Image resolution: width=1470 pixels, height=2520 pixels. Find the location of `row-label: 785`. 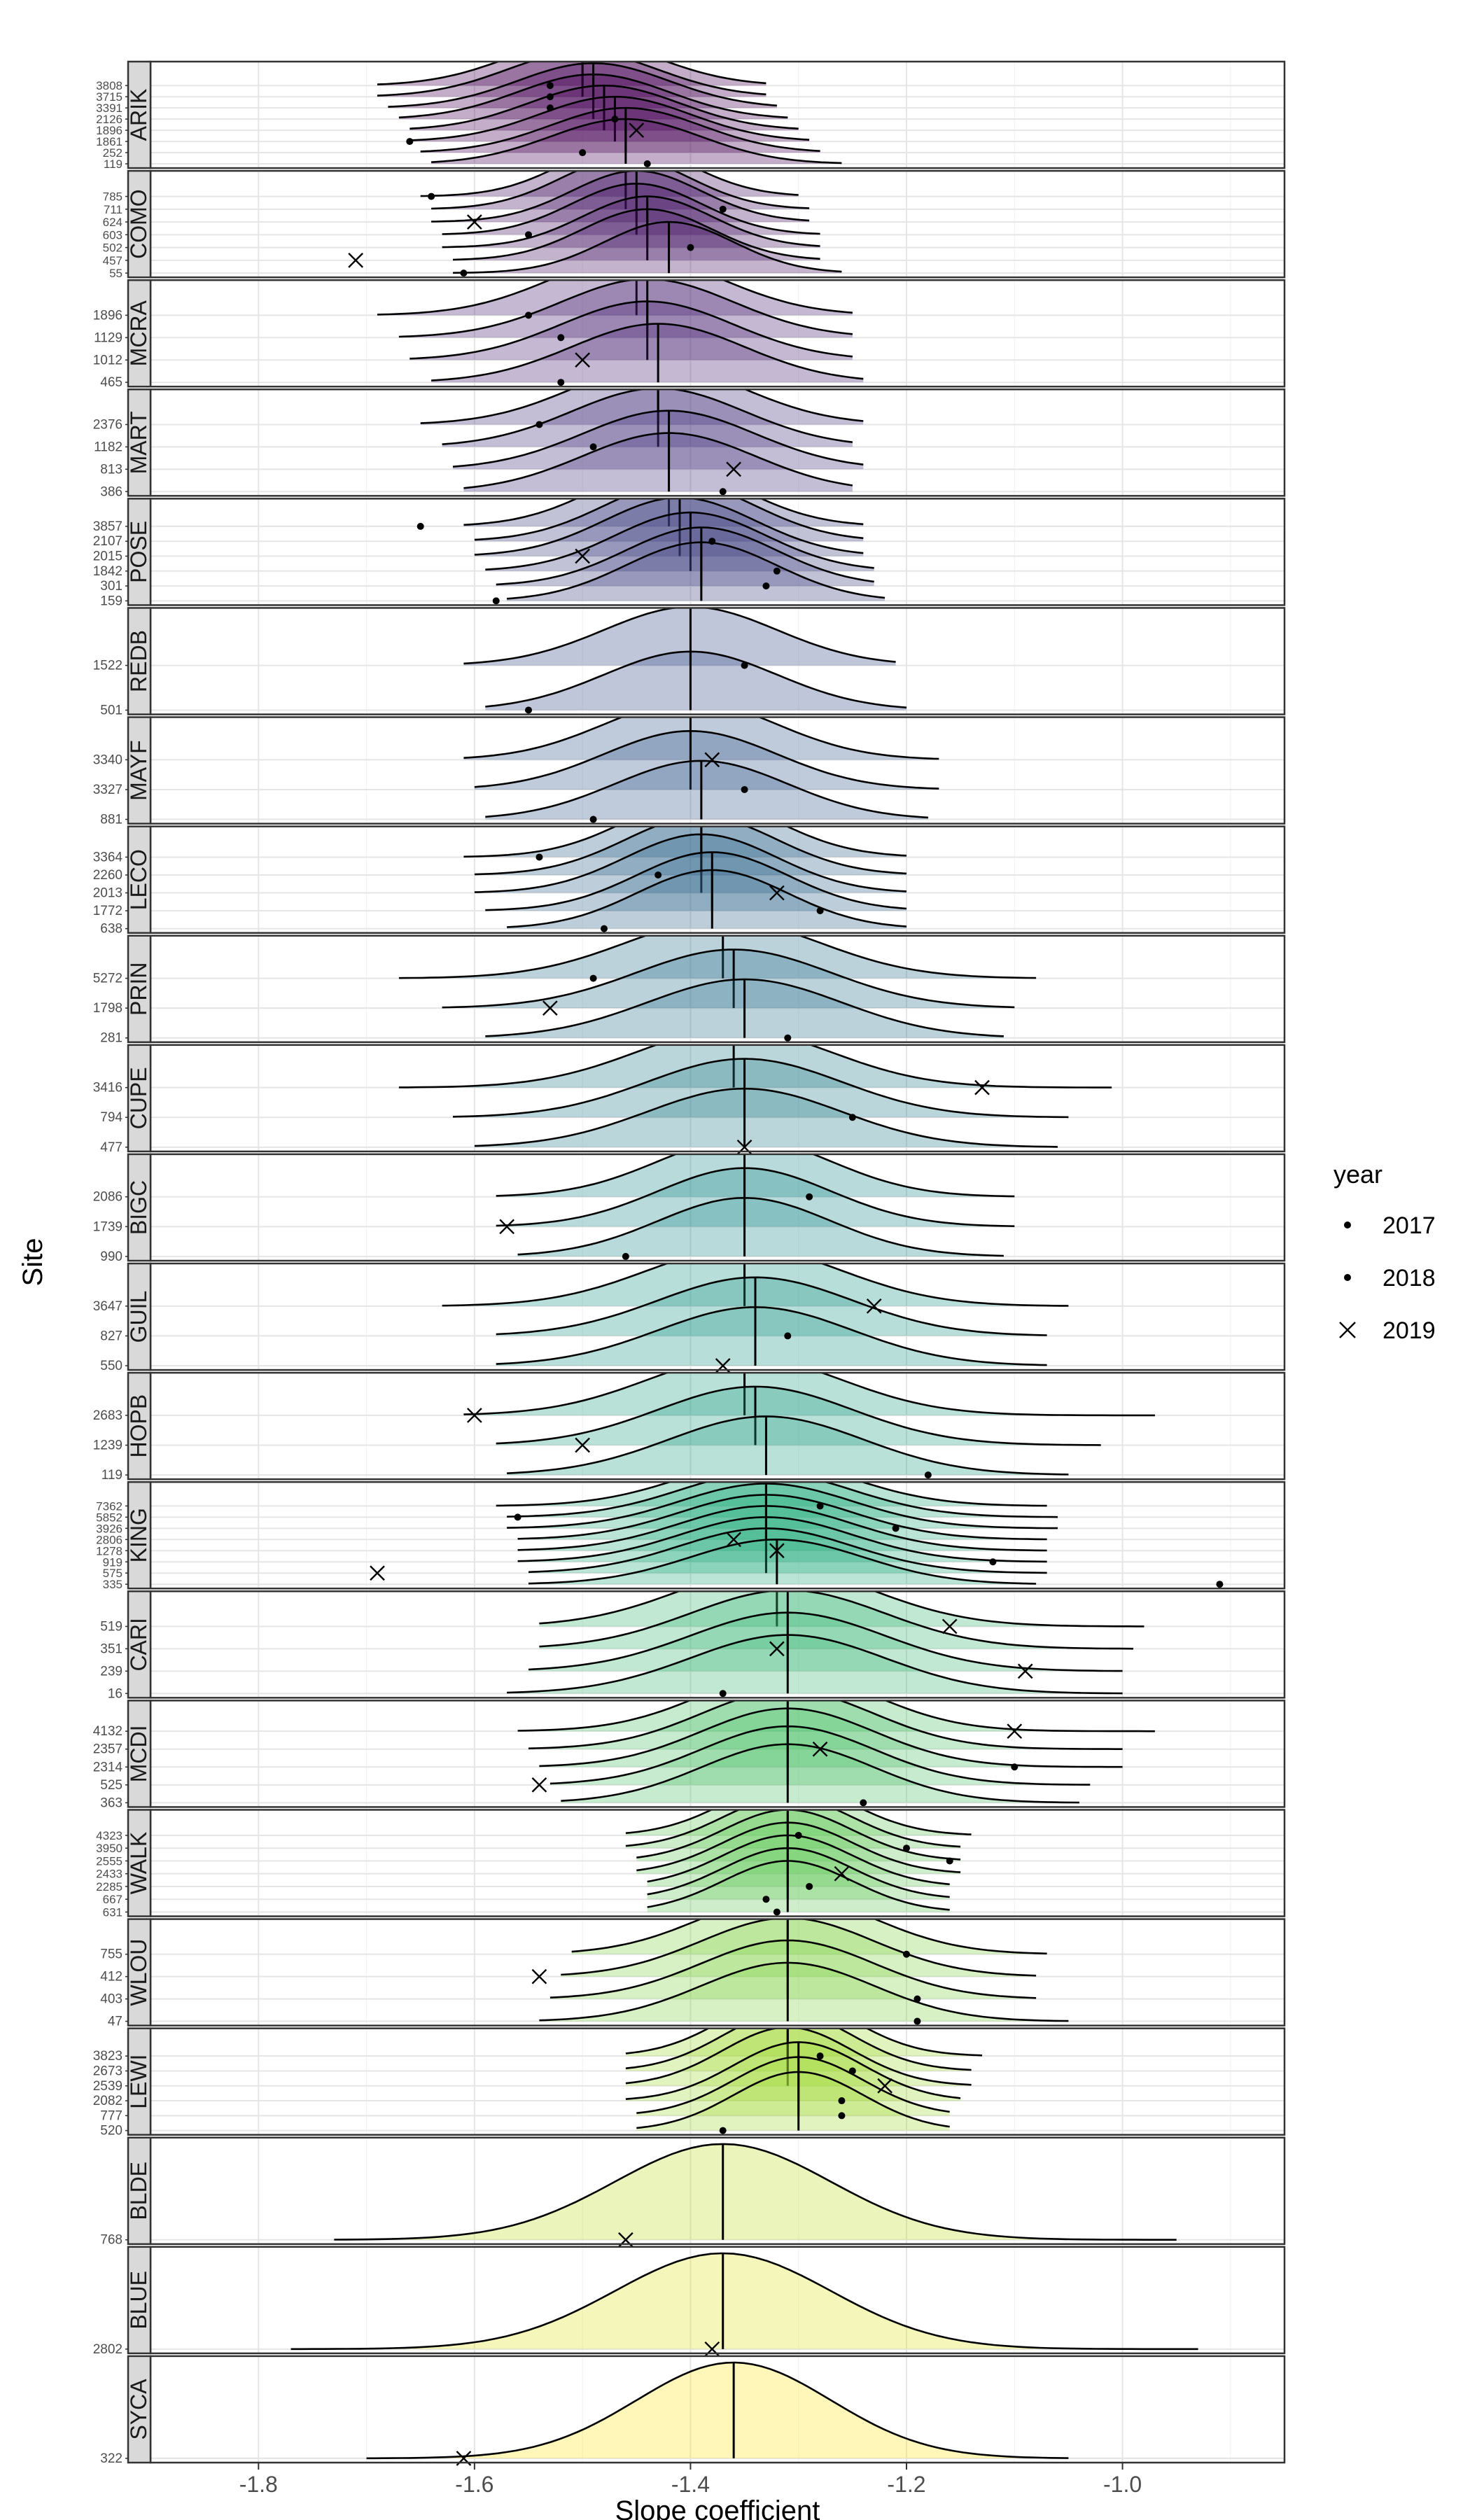

row-label: 785 is located at coordinates (112, 197).